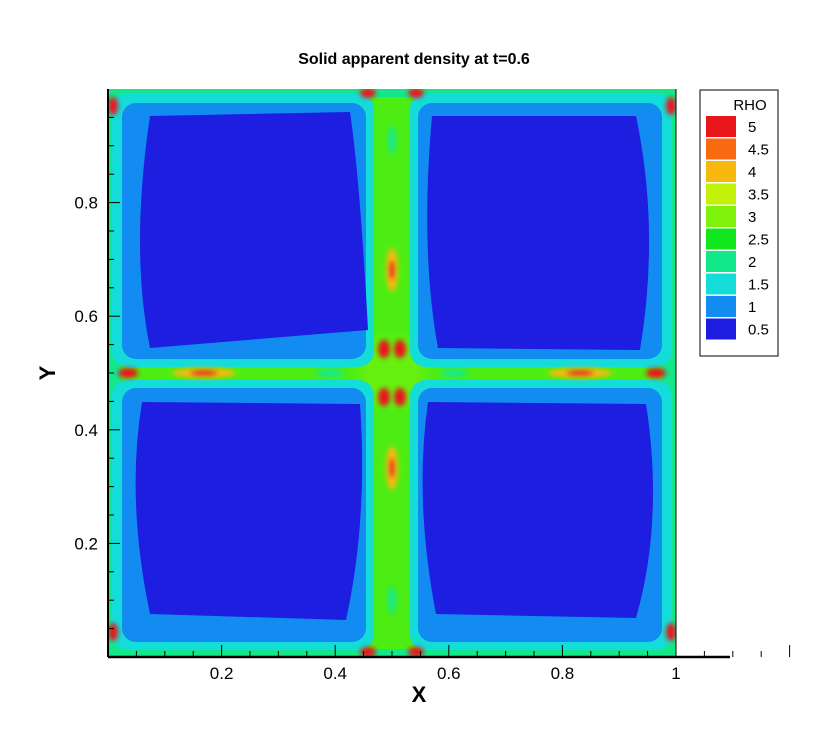 The height and width of the screenshot is (739, 830). I want to click on x-tick-label: 0.2, so click(222, 673).